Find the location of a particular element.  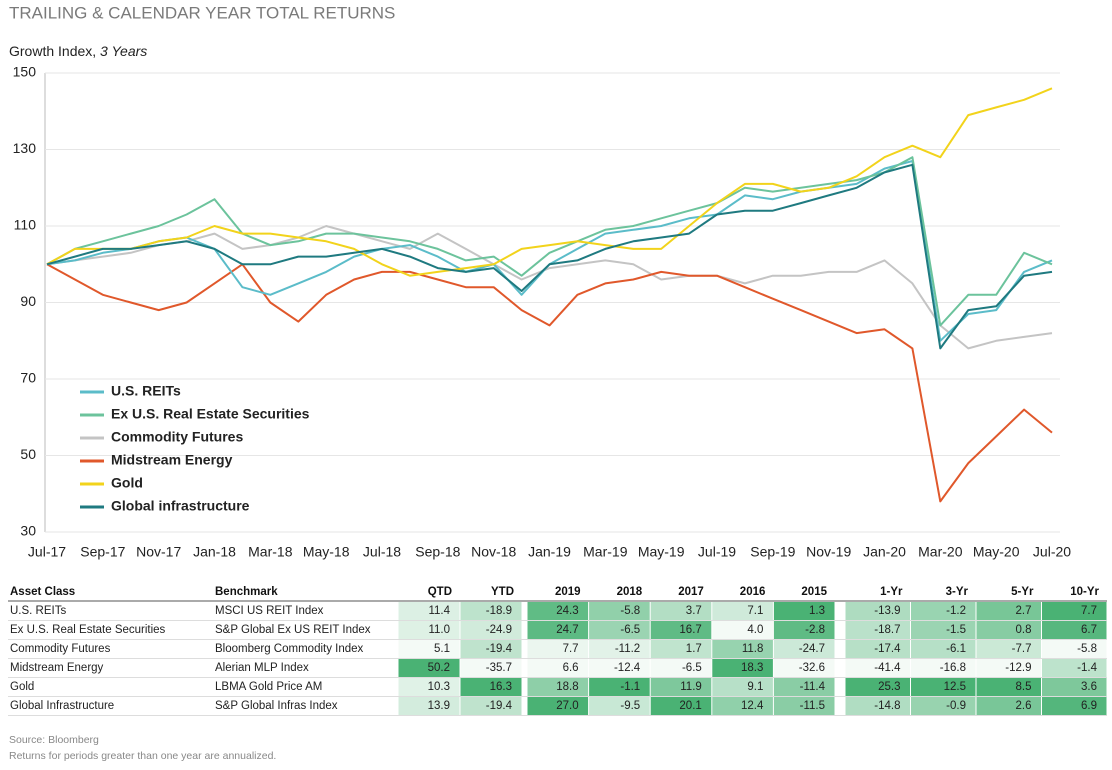

column-header: 3-Yr is located at coordinates (957, 592).